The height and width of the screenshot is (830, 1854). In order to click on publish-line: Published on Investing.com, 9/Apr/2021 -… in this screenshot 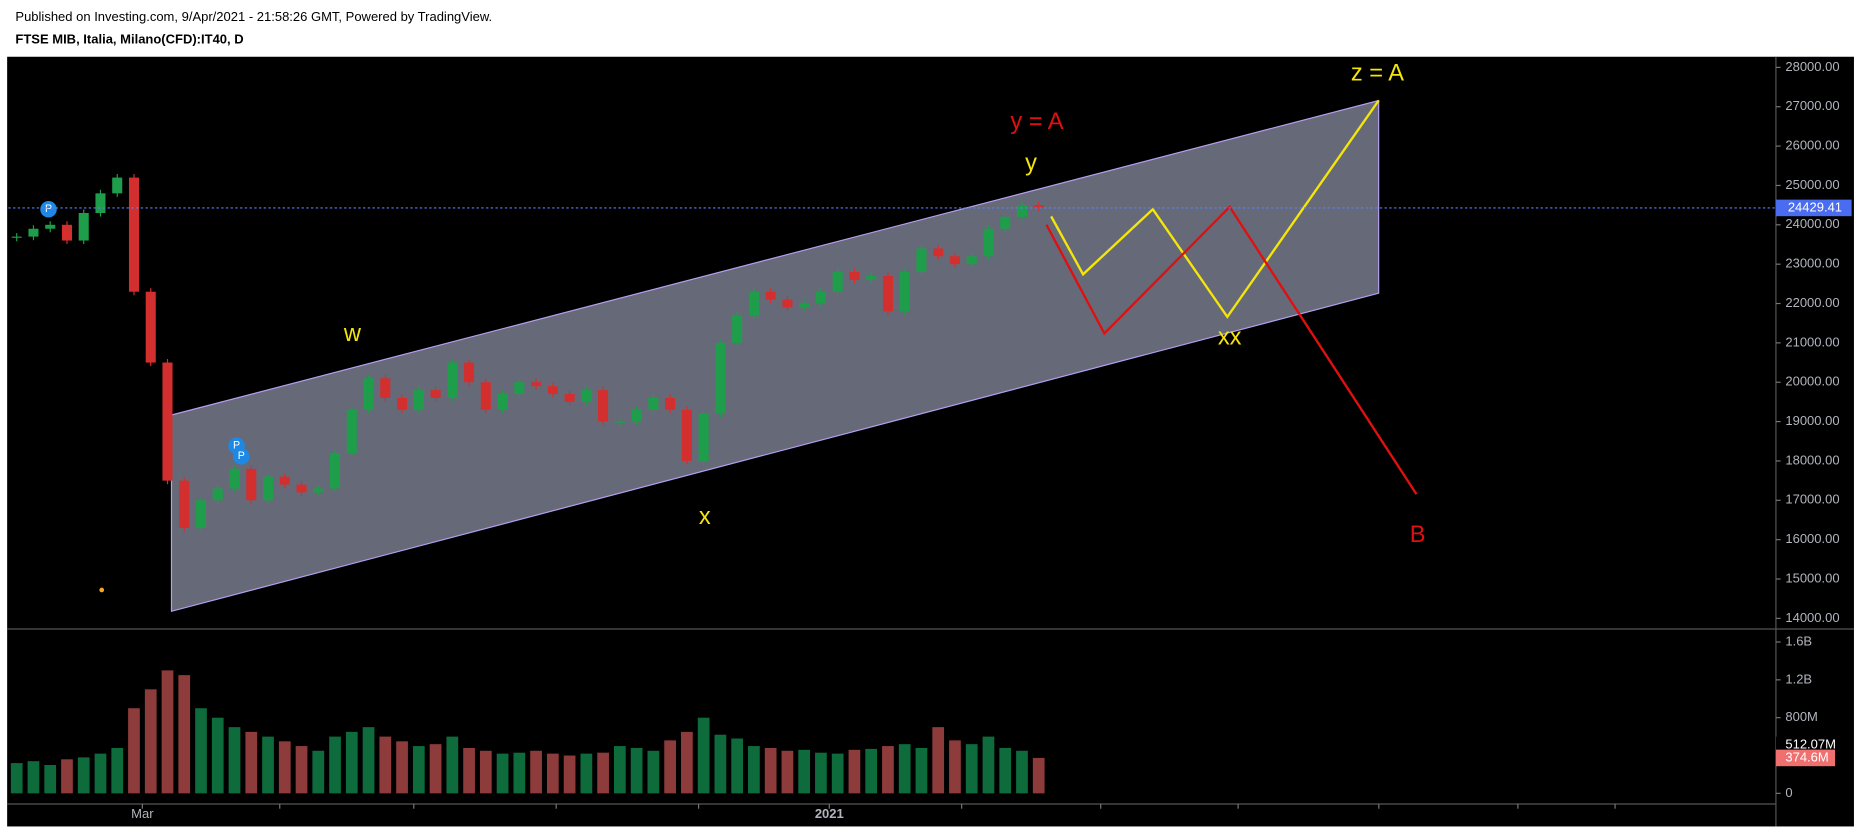, I will do `click(253, 16)`.